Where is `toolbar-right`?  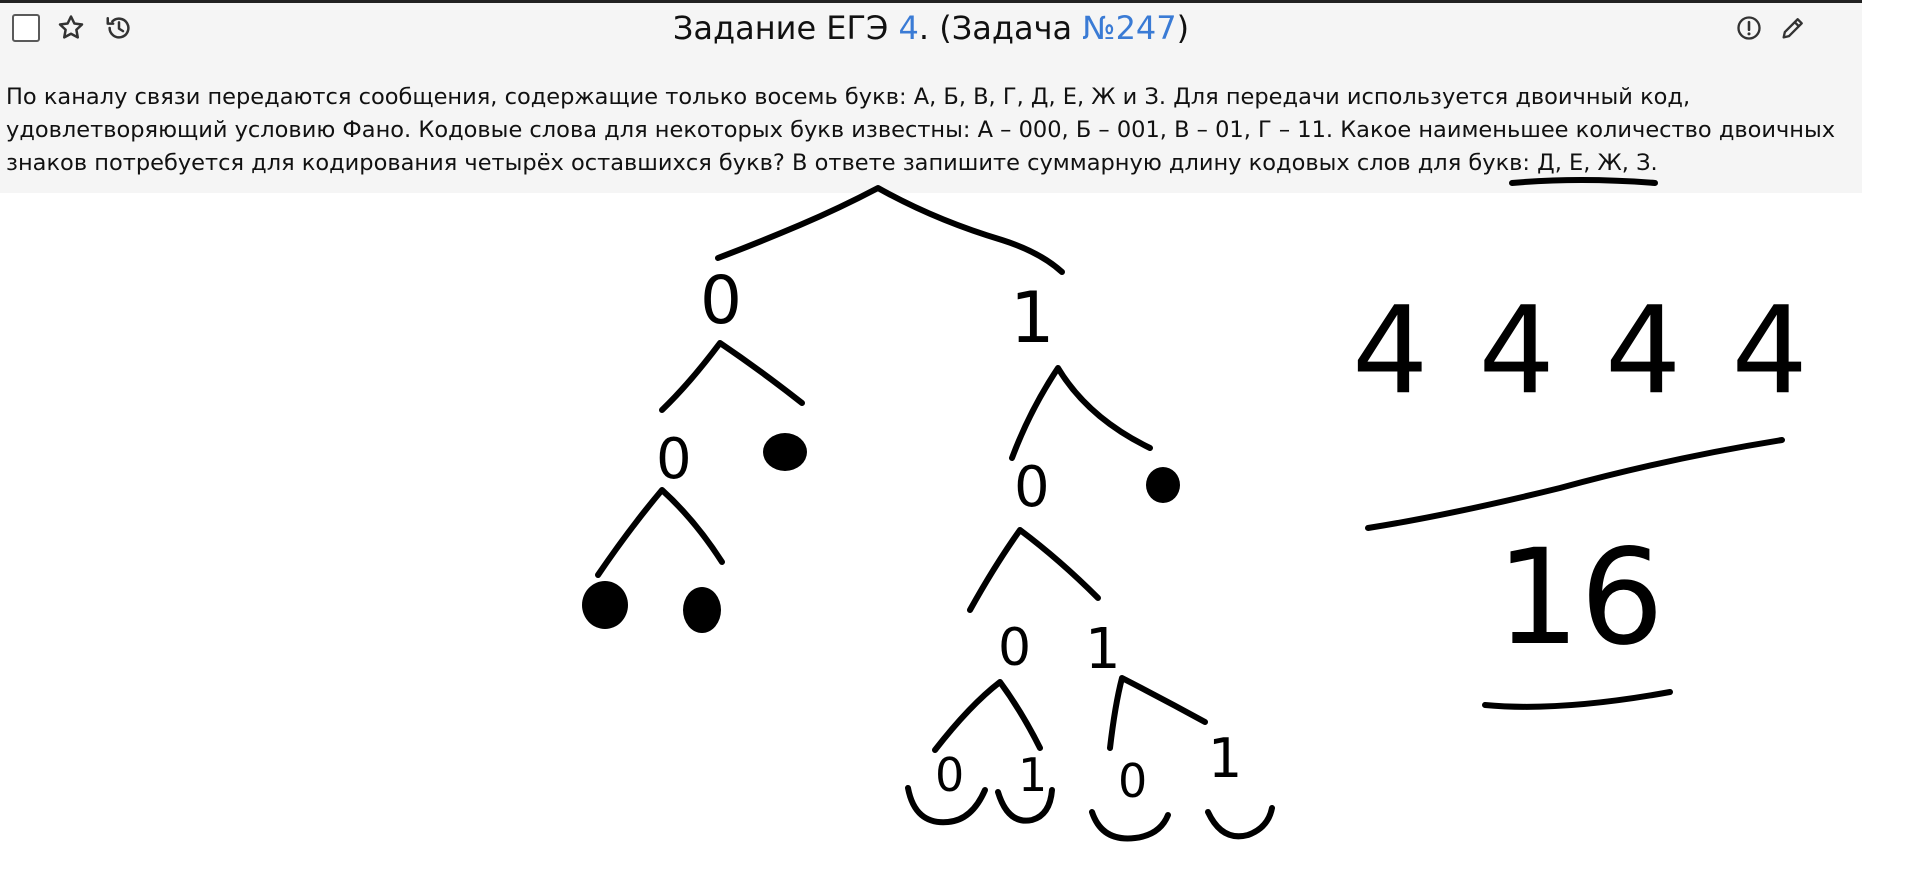 toolbar-right is located at coordinates (1771, 28).